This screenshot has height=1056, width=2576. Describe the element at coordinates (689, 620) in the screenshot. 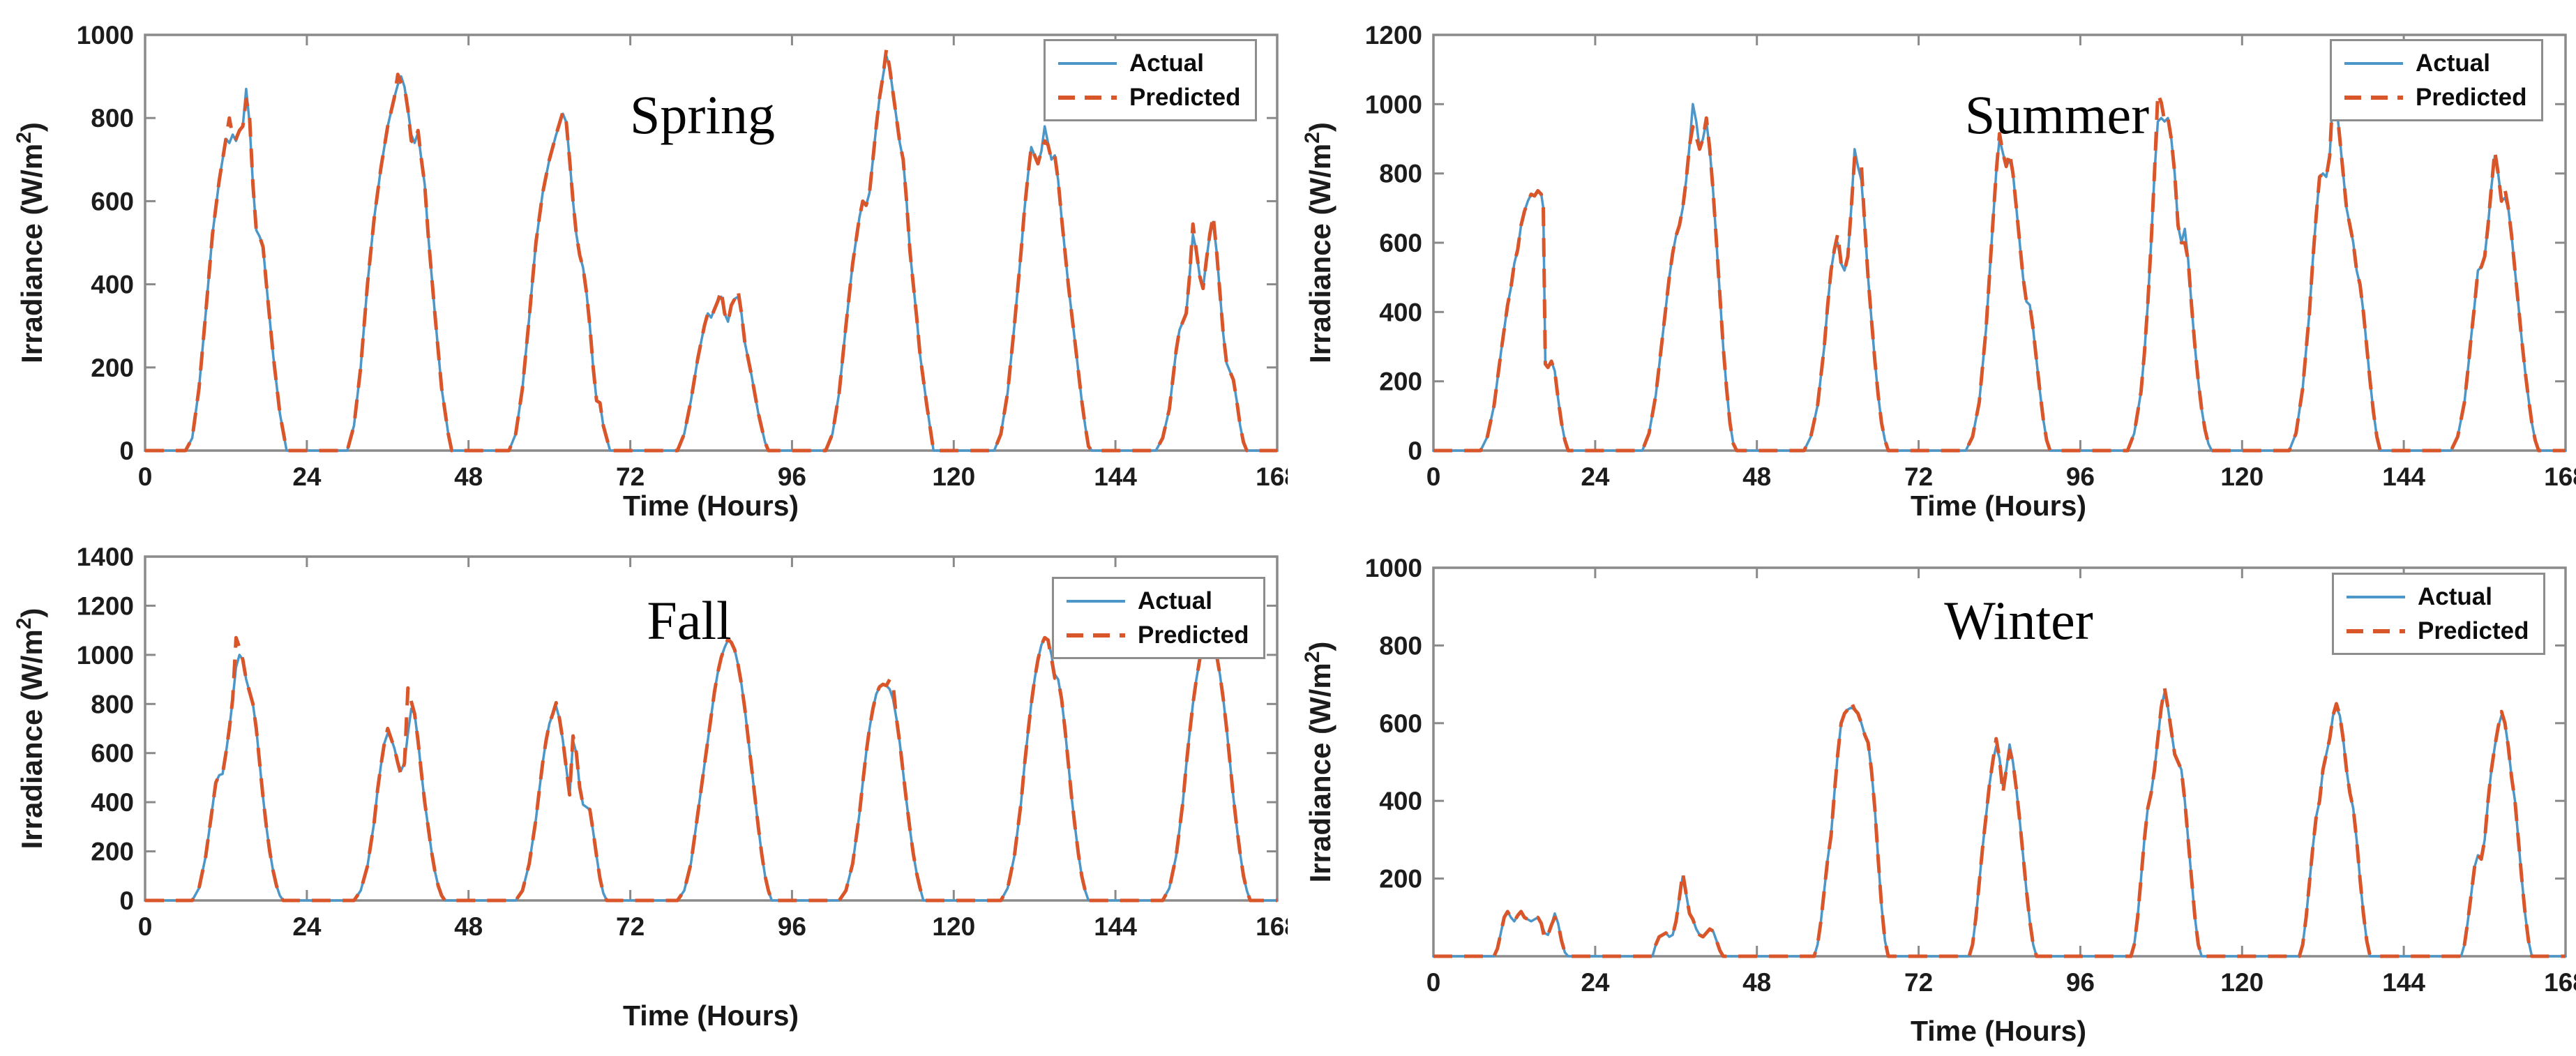

I see `chart-title-fall: Fall` at that location.